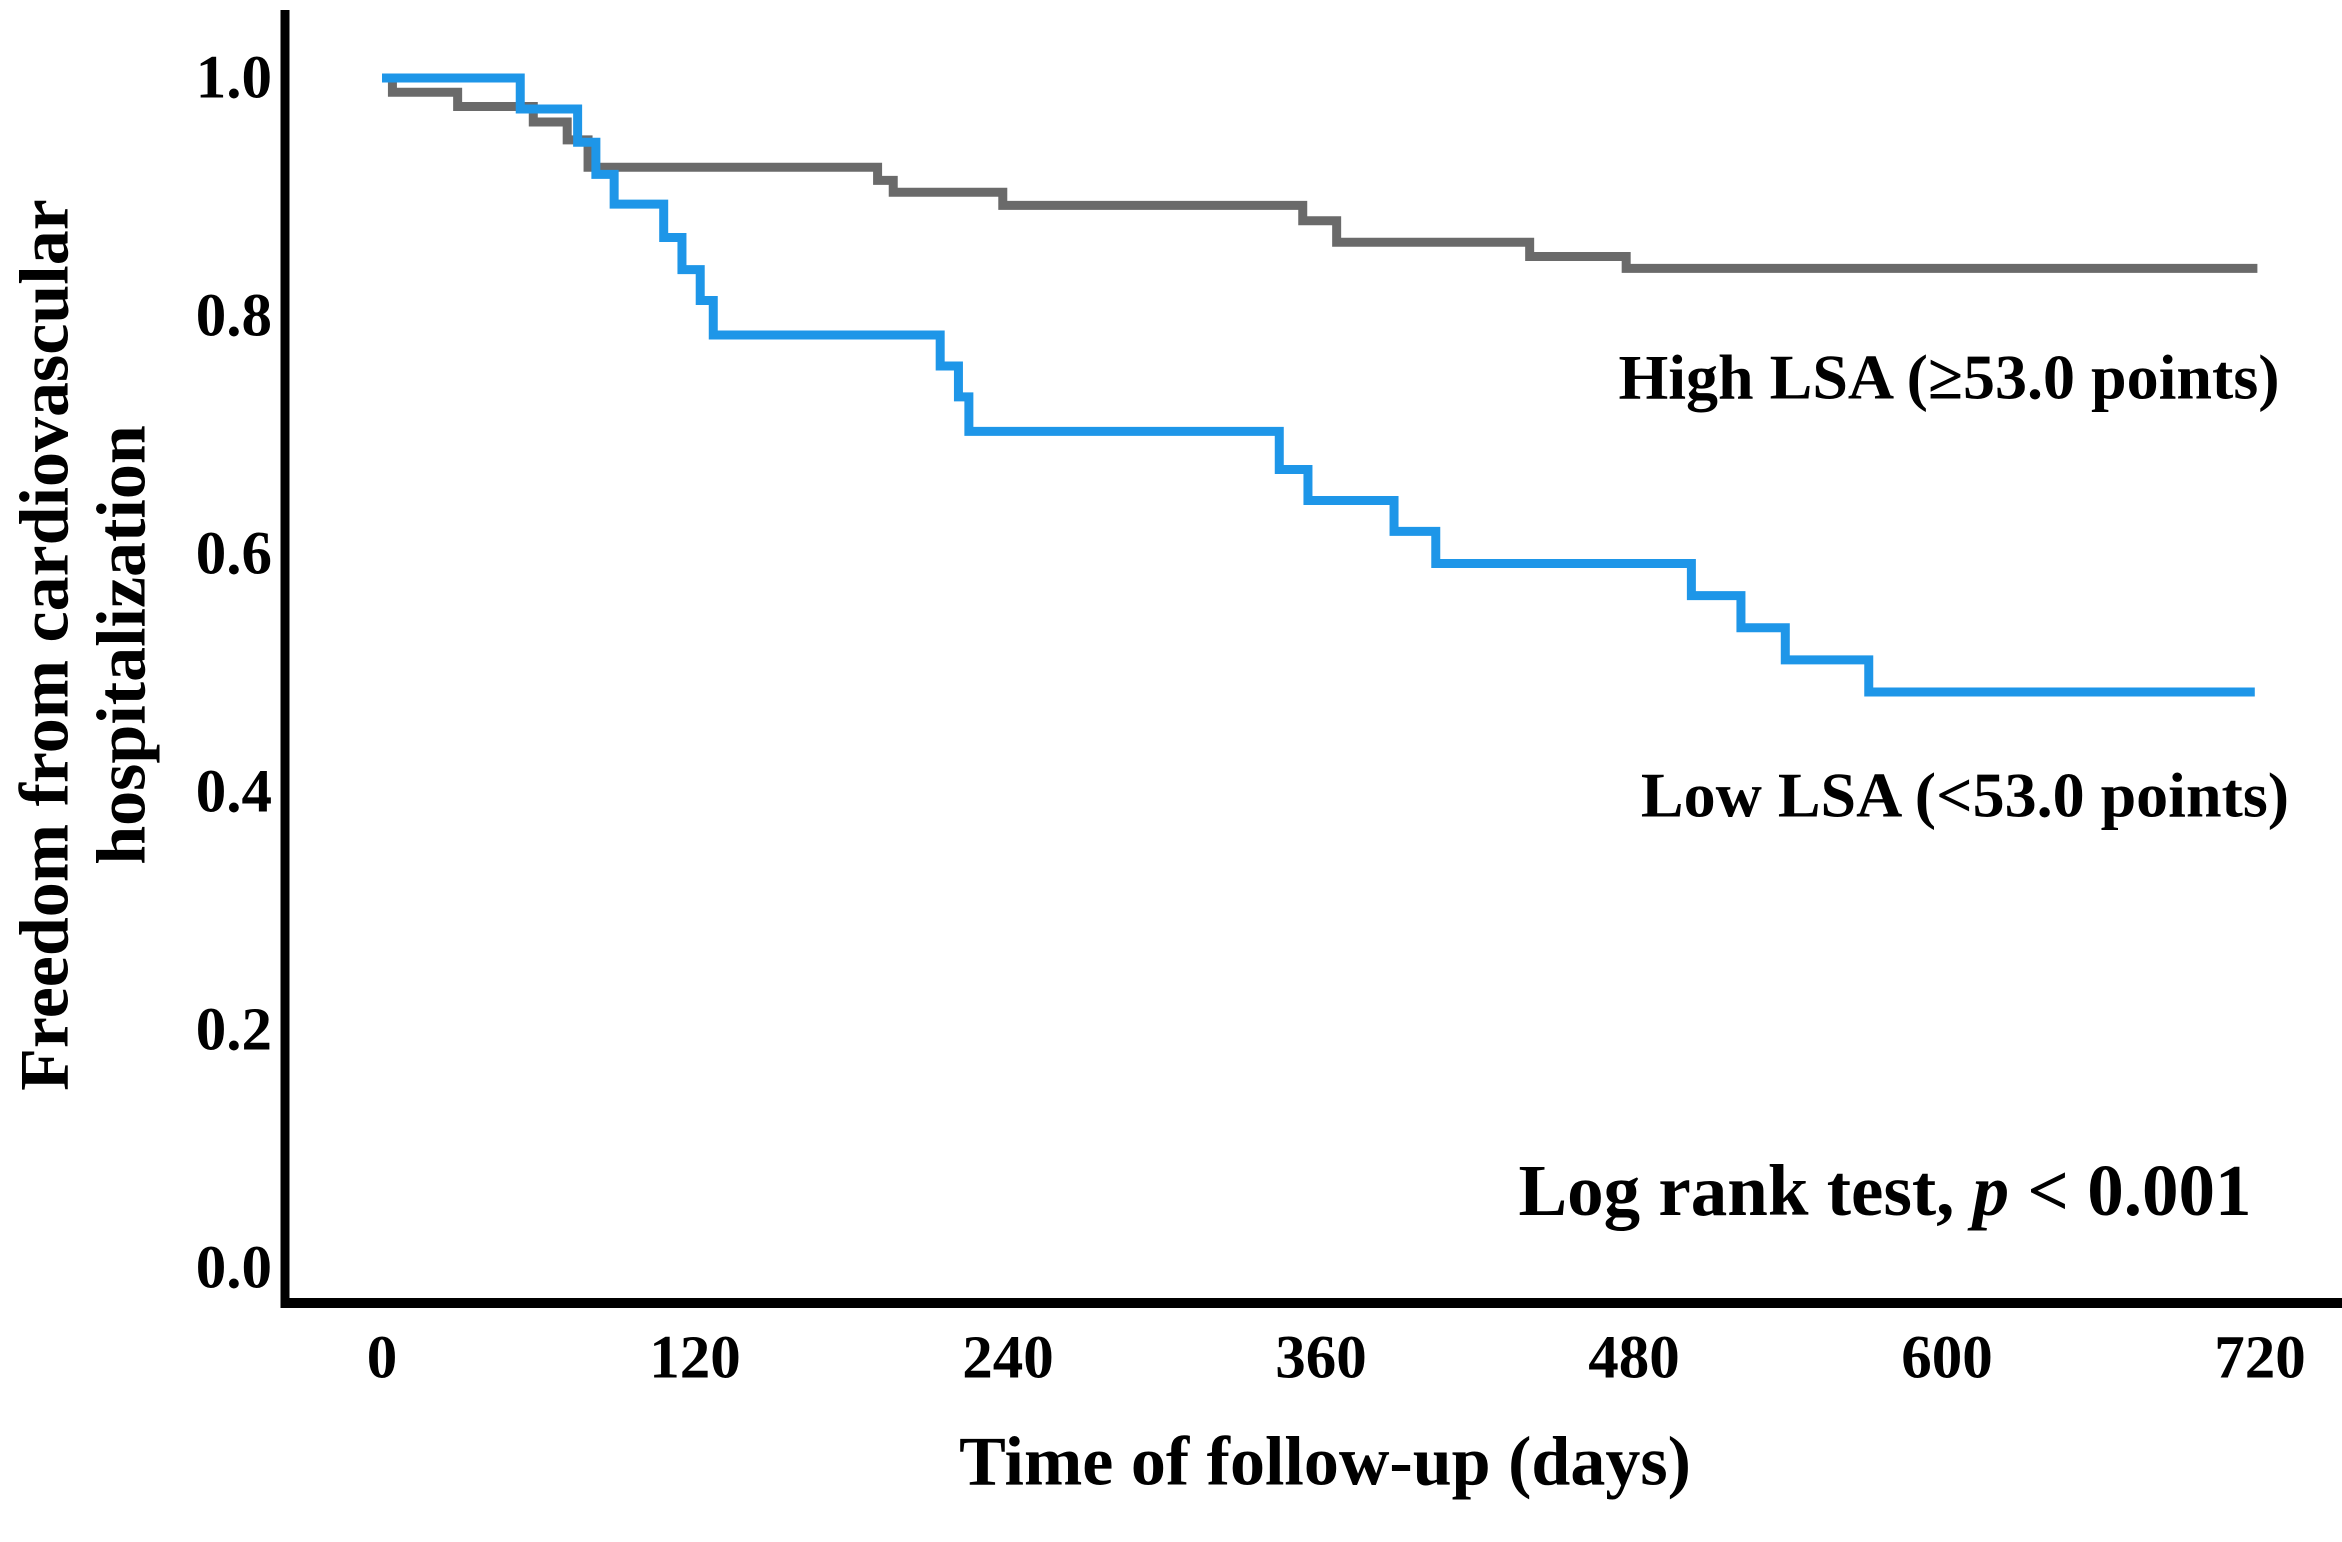 The height and width of the screenshot is (1542, 2342). What do you see at coordinates (1320, 173) in the screenshot?
I see `curve-high-lsa` at bounding box center [1320, 173].